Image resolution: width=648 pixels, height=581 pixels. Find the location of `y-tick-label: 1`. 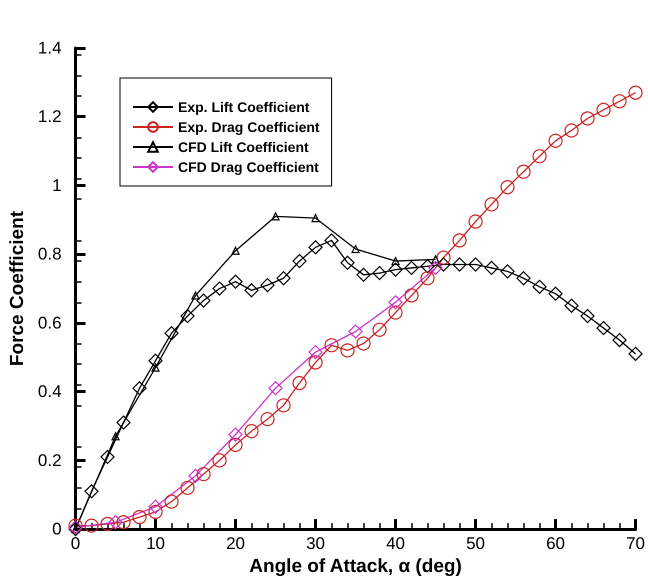

y-tick-label: 1 is located at coordinates (57, 185).